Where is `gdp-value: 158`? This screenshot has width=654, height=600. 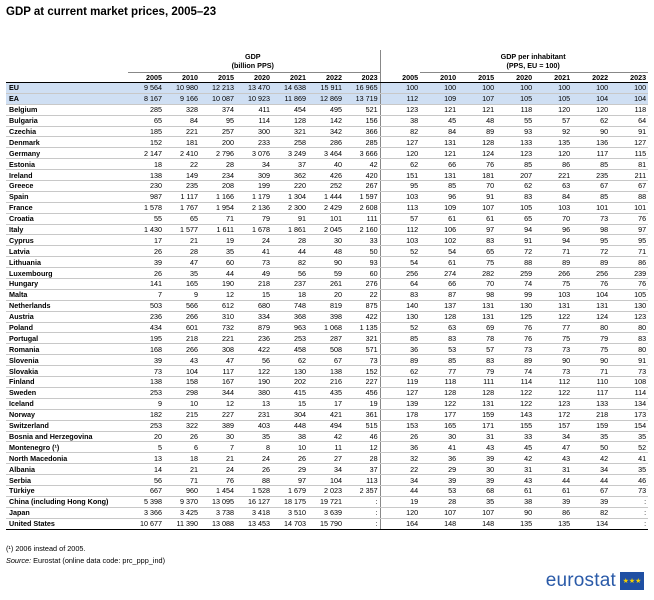
gdp-value: 158 is located at coordinates (182, 382).